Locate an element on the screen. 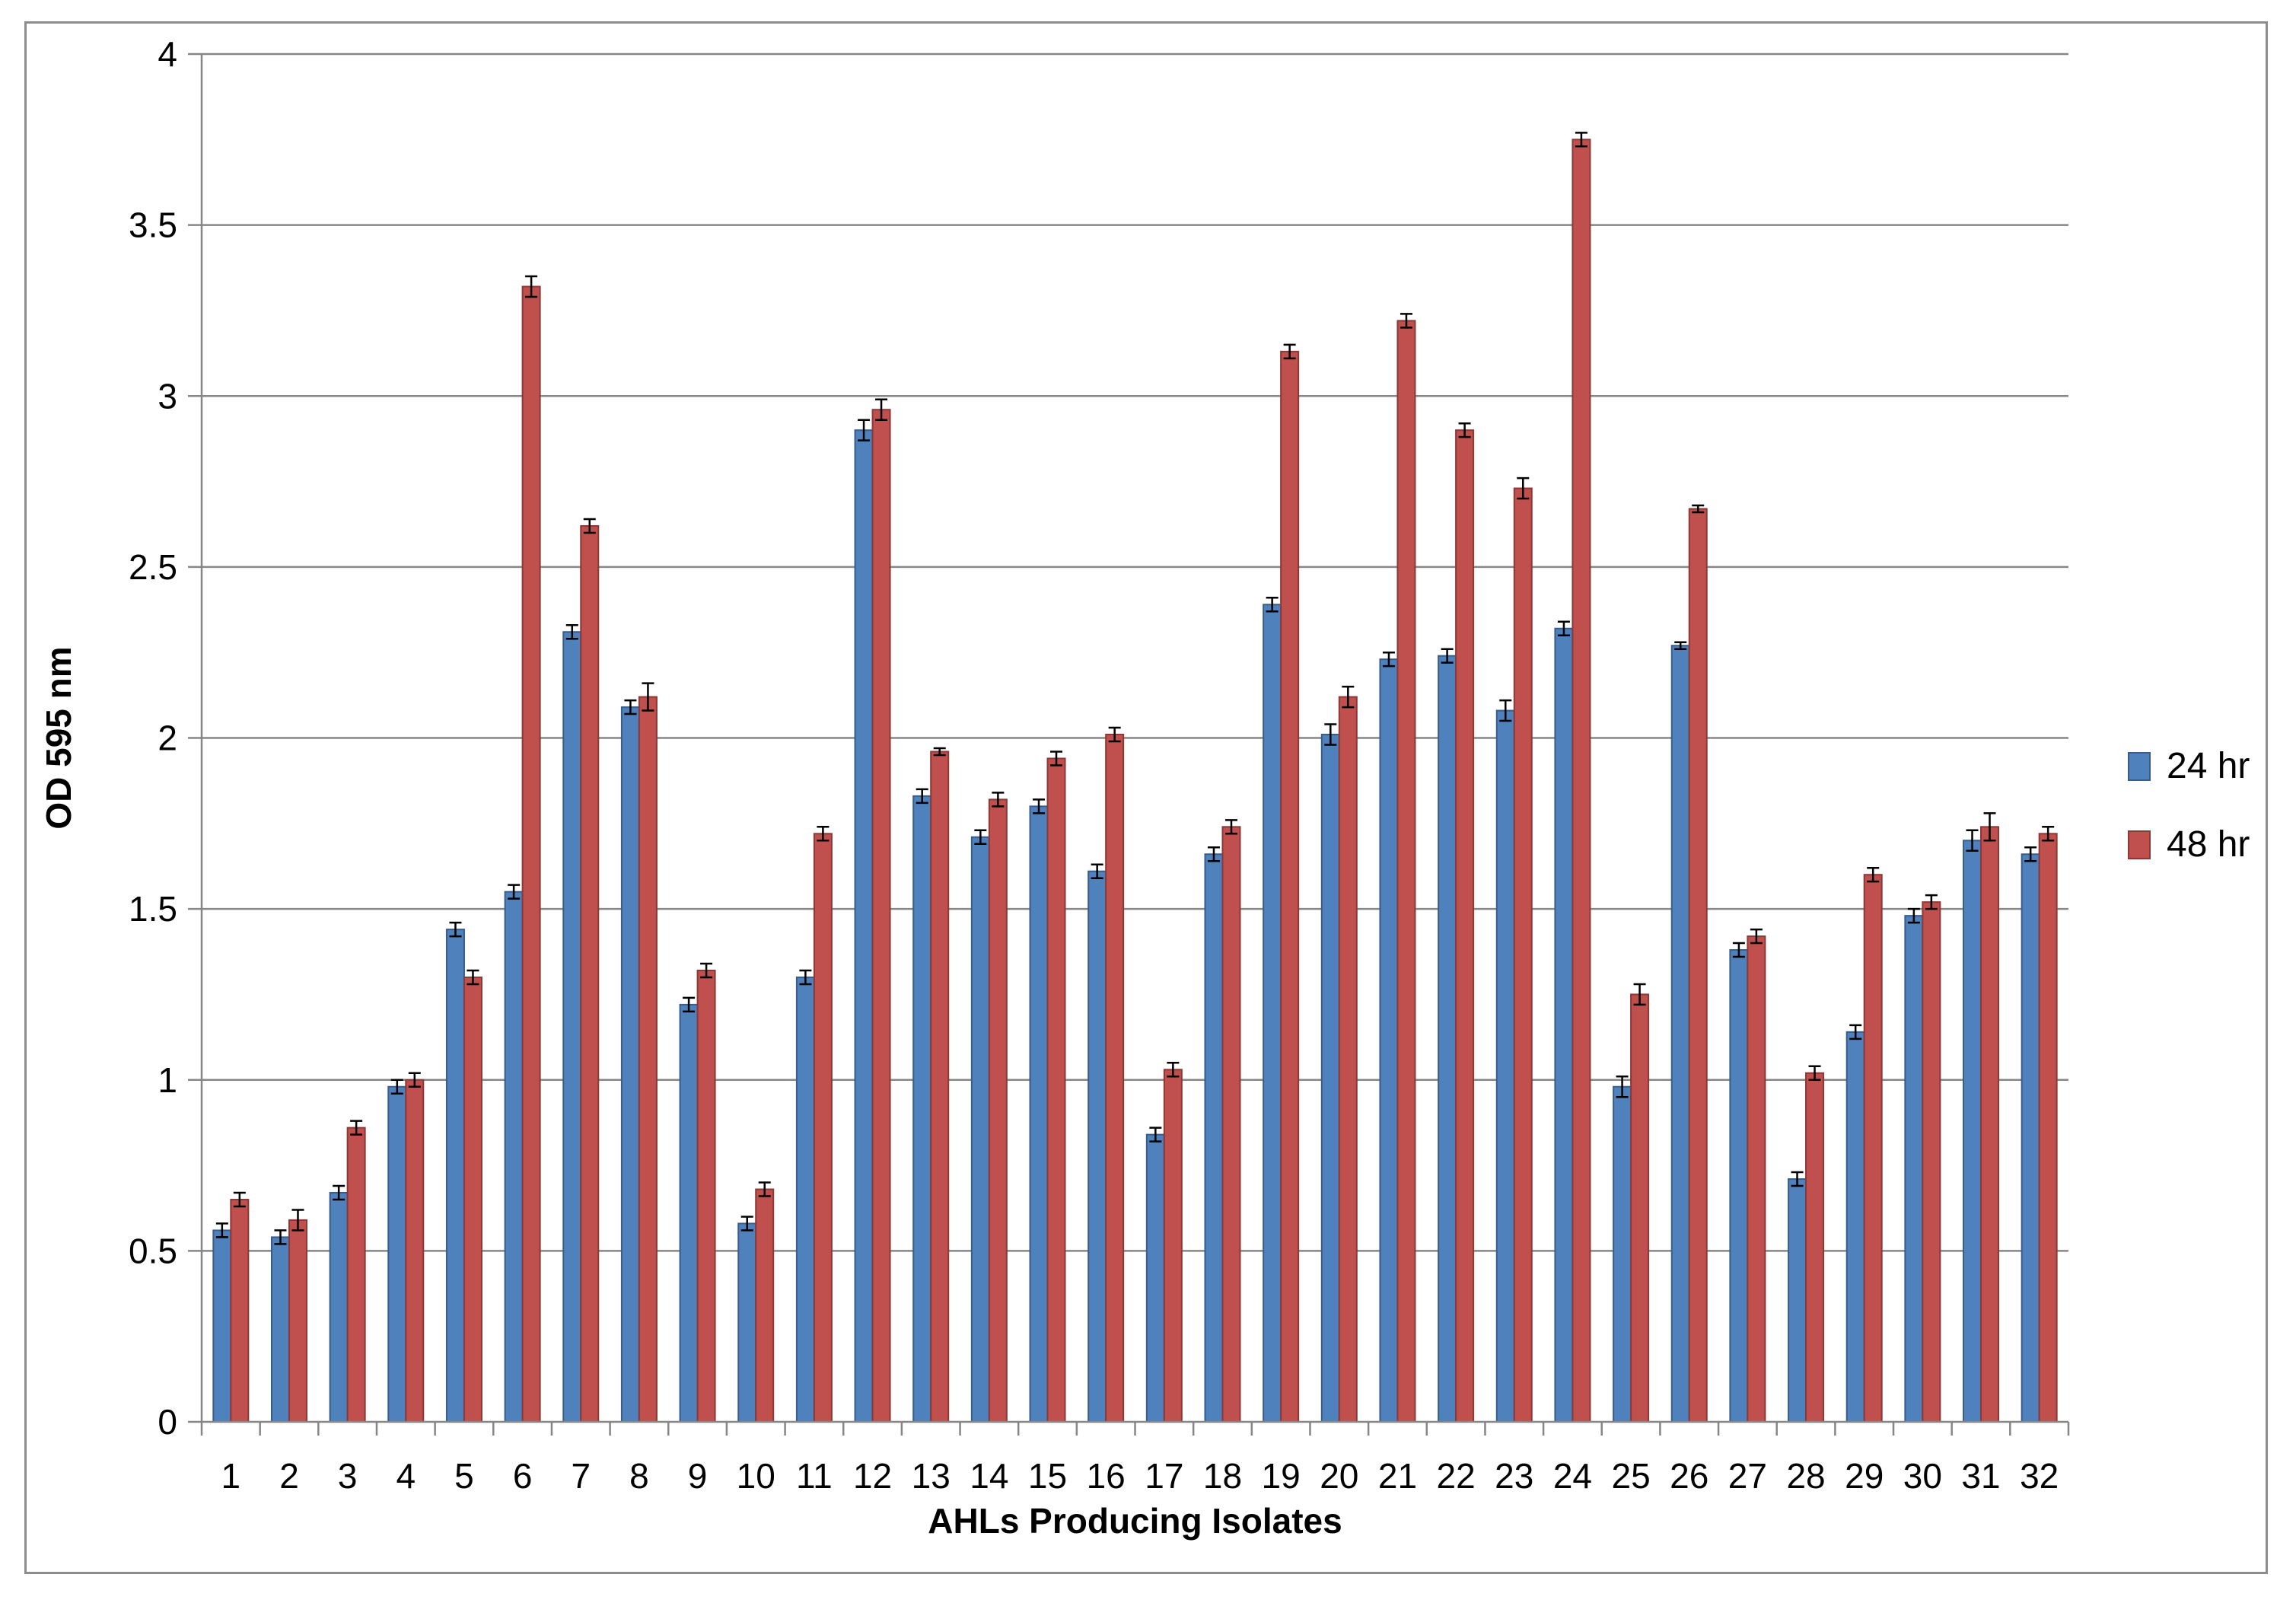 The width and height of the screenshot is (2296, 1603). x-tick-label: 7 is located at coordinates (581, 1476).